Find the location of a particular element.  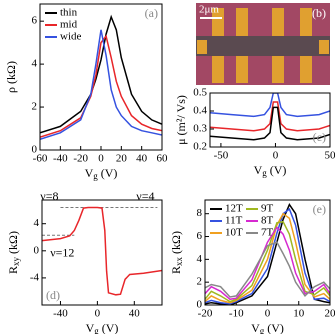

panel-label: (e) is located at coordinates (319, 209).